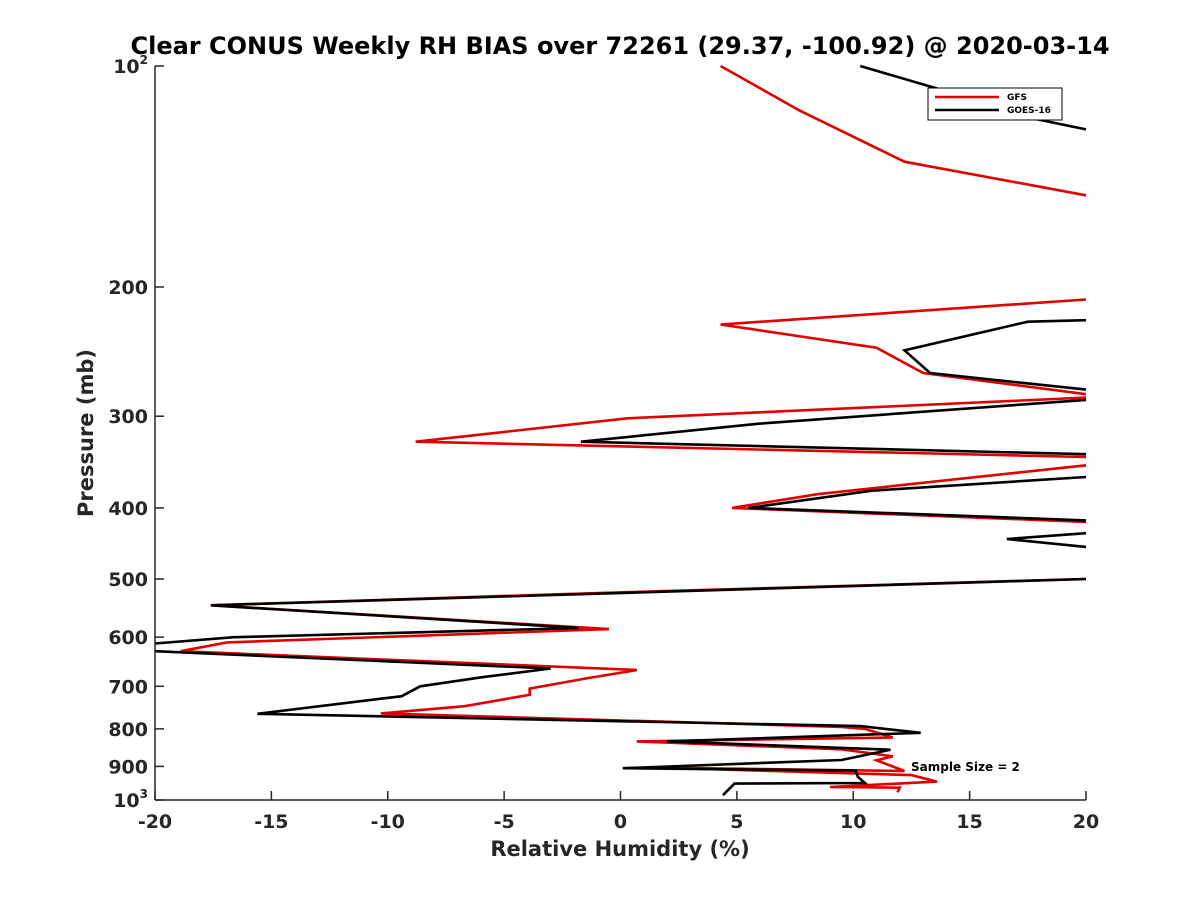 The height and width of the screenshot is (900, 1200). What do you see at coordinates (1017, 98) in the screenshot?
I see `legend-label-gfs: GFS` at bounding box center [1017, 98].